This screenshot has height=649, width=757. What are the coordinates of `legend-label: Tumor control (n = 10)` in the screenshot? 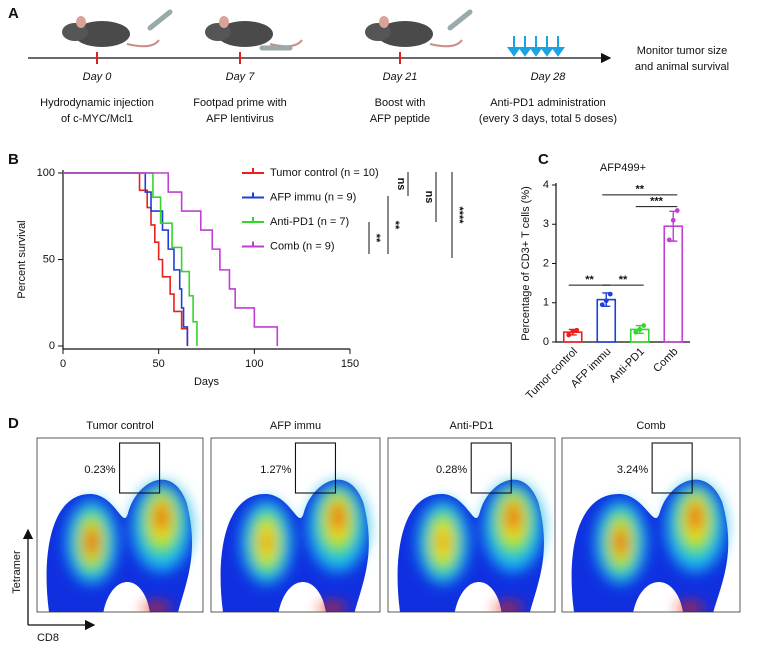 It's located at (324, 173).